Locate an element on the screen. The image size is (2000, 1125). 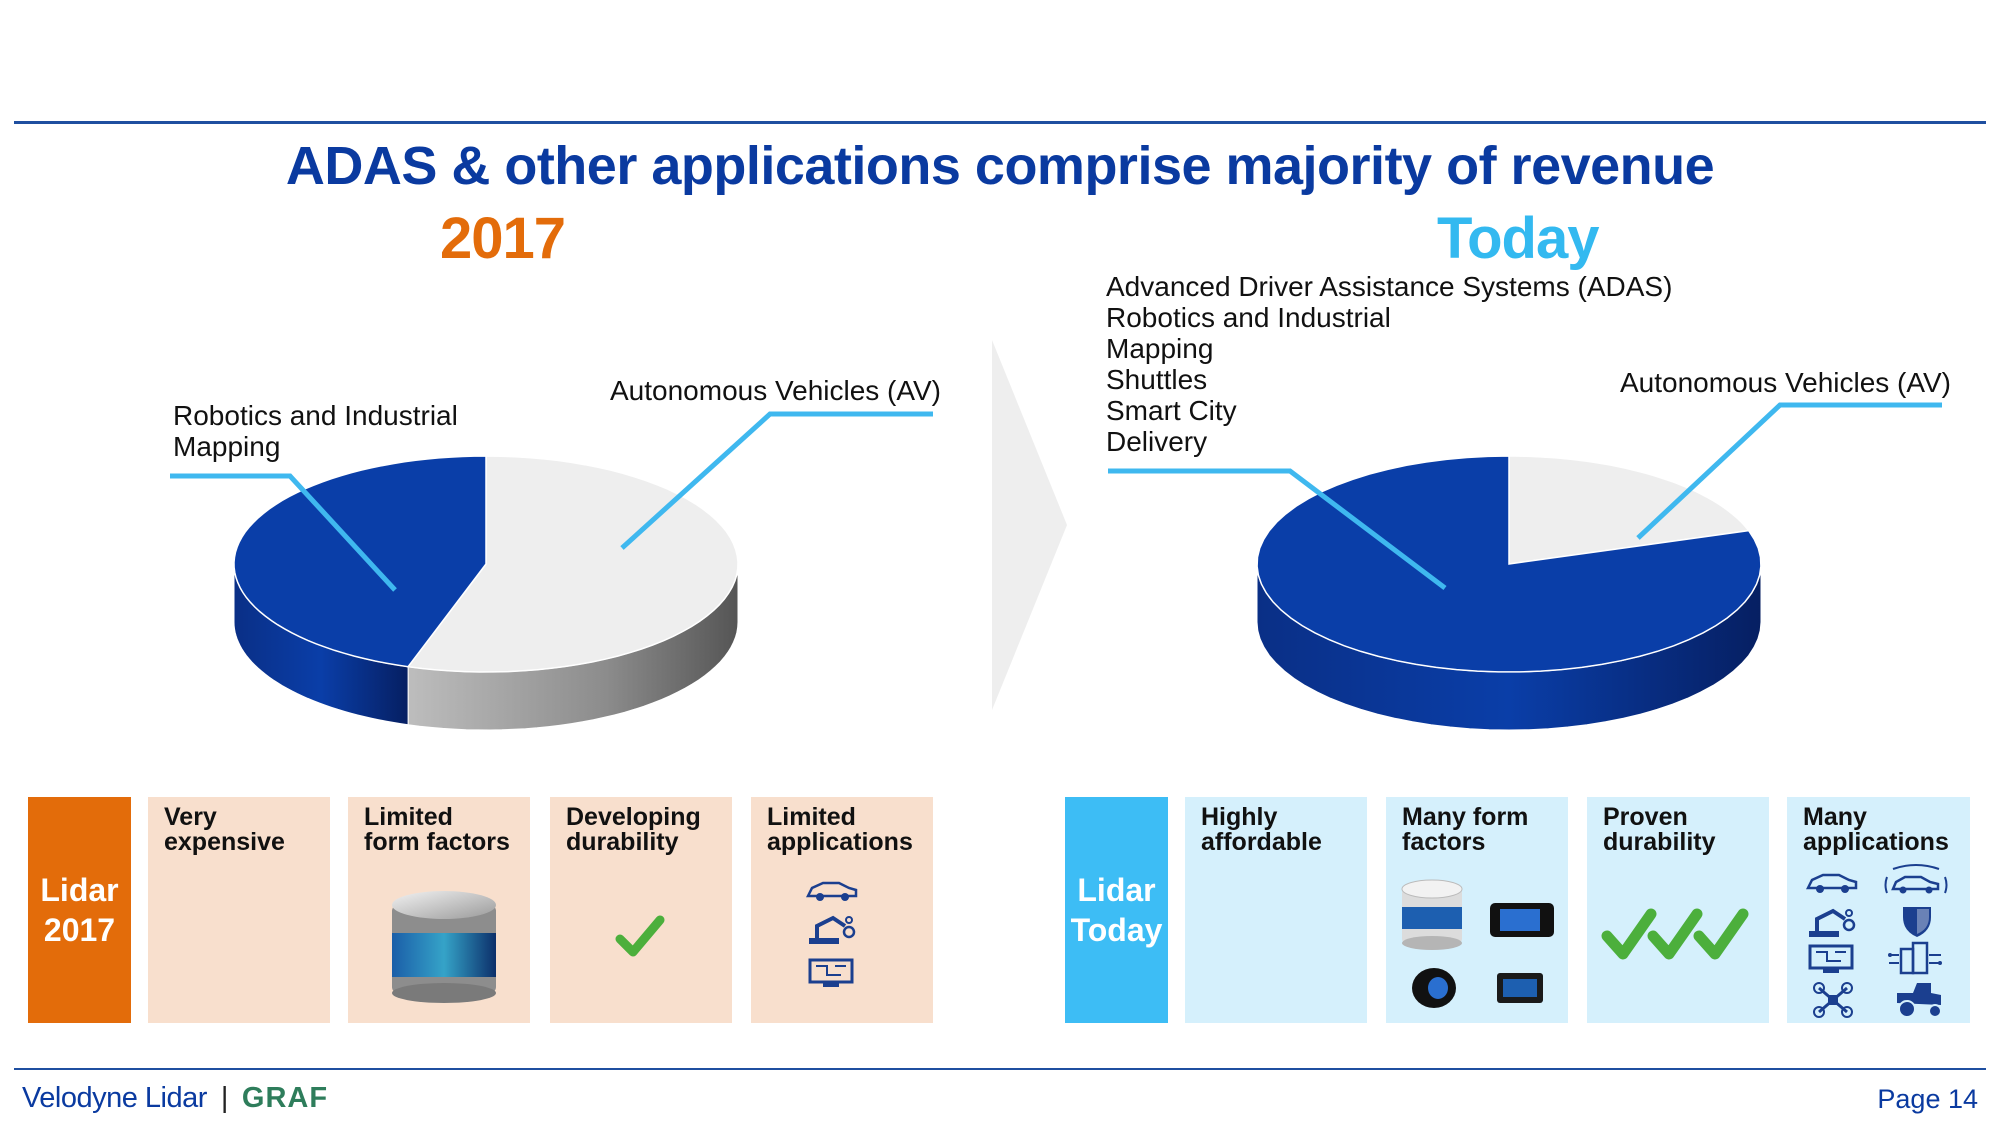
card-limited-applications-text: Limited applications is located at coordinates (840, 830).